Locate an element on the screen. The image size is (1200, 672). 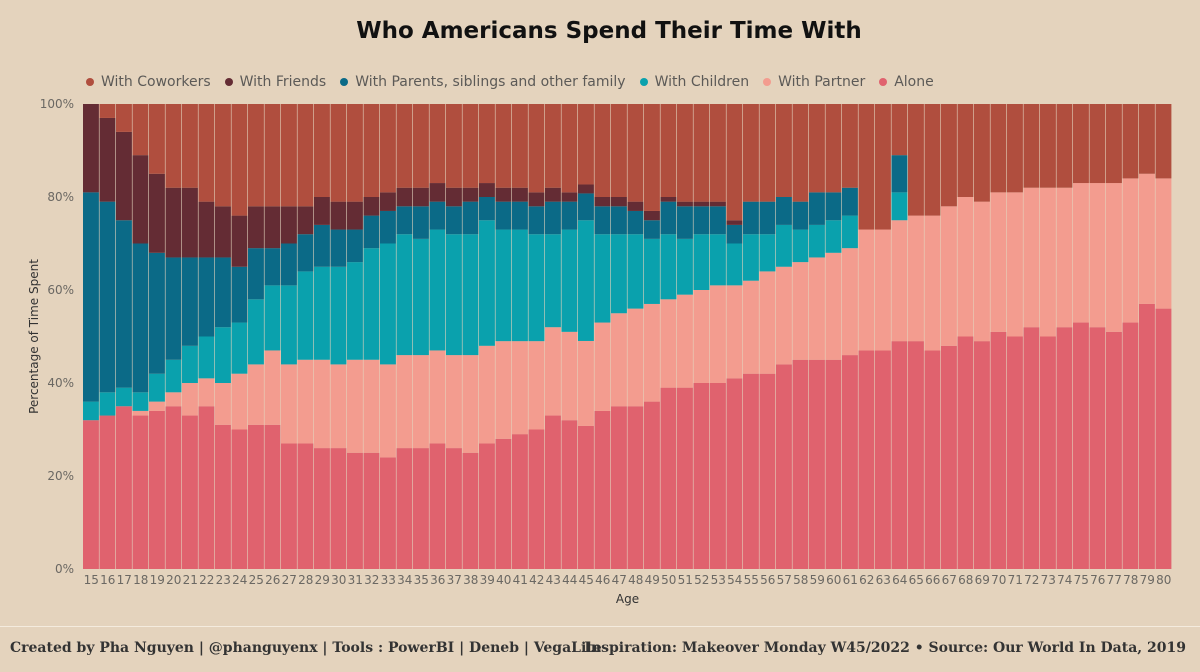
x-tick-label: 47 is located at coordinates (619, 580).